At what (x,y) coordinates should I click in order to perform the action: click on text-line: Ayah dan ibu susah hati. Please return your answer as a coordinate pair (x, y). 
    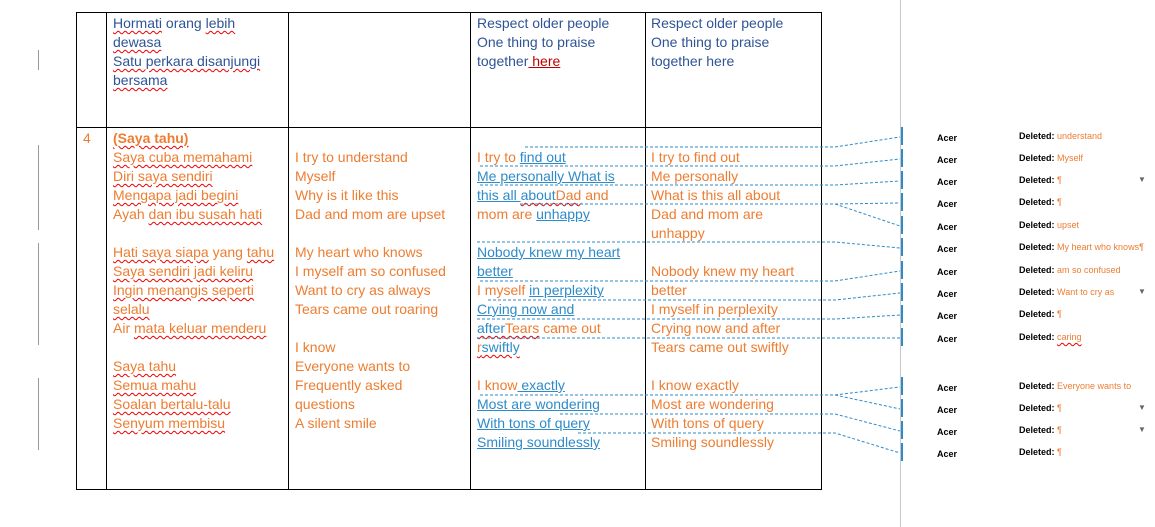
    Looking at the image, I should click on (193, 214).